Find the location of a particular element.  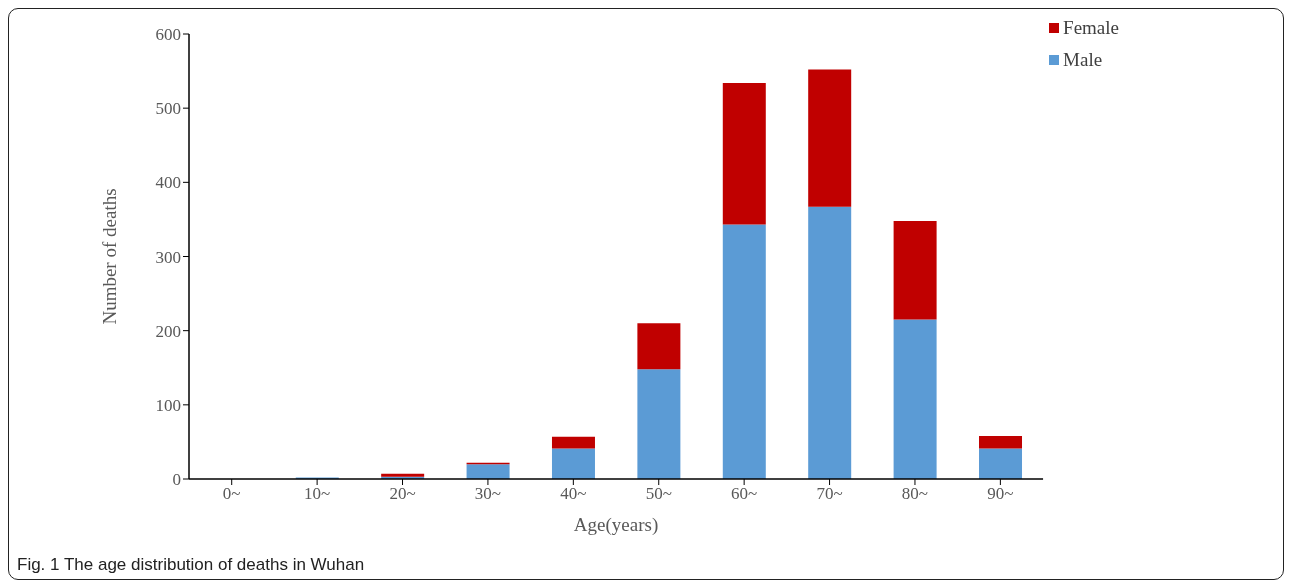

x-tick-label: 0~ is located at coordinates (231, 494).